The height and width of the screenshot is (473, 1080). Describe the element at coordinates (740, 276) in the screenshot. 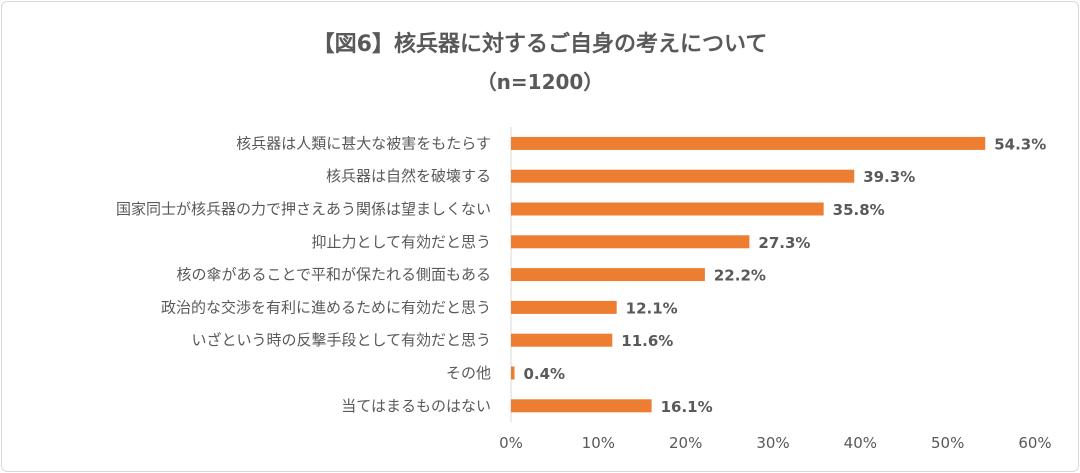

I see `data-label: 22.2%` at that location.